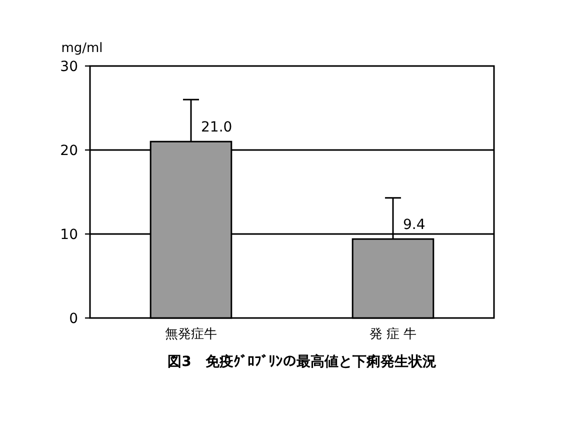  I want to click on y-tick-label: 30, so click(69, 67).